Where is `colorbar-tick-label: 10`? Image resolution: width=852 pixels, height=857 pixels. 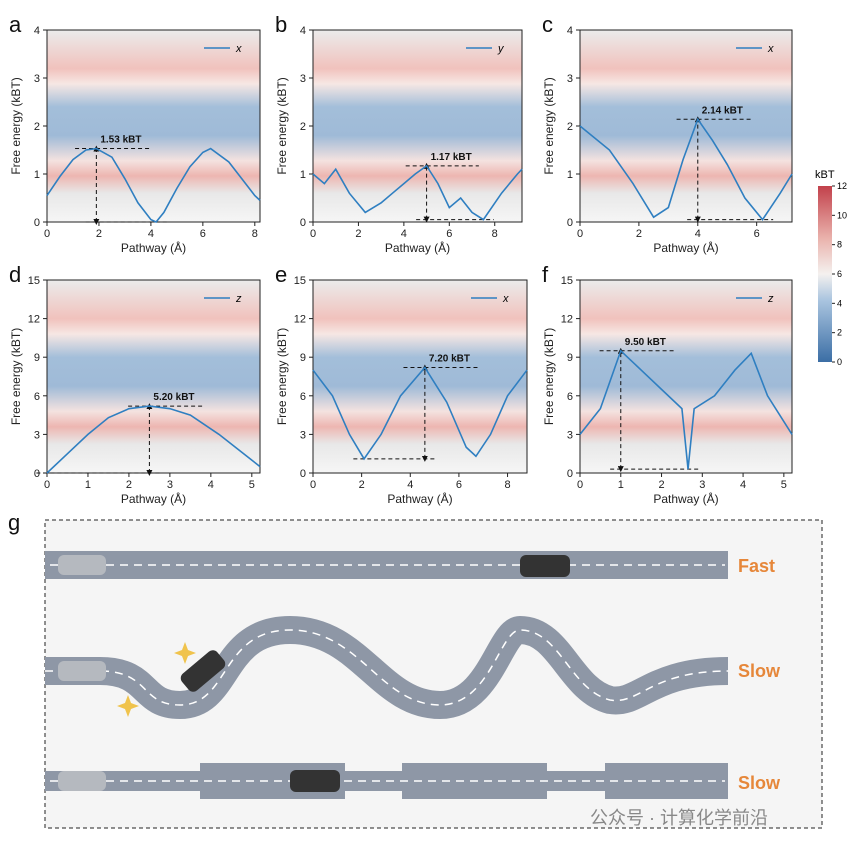
colorbar-tick-label: 10 is located at coordinates (842, 215).